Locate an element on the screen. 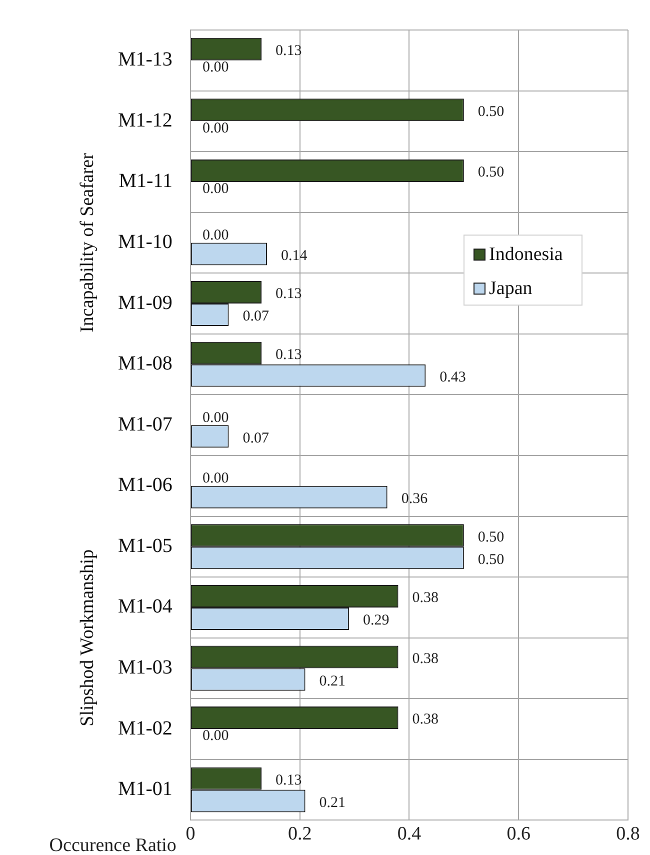 The width and height of the screenshot is (650, 855). y-tick-label: M1-02 is located at coordinates (145, 728).